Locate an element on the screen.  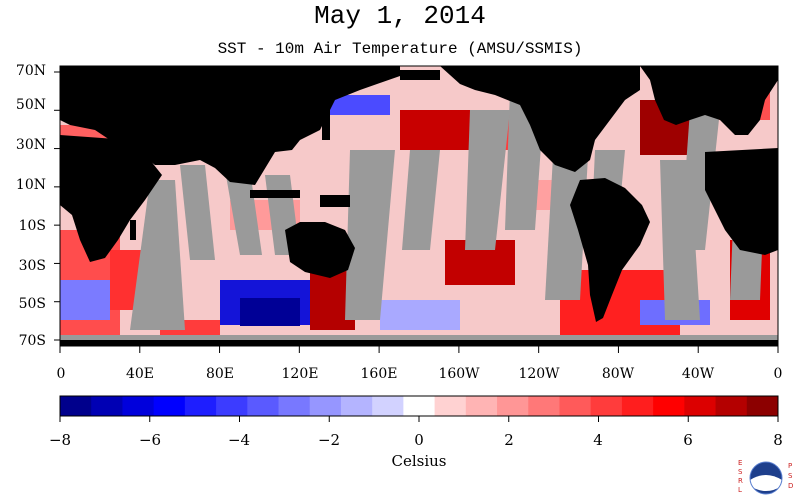
colorbar-tick-label: −6 is located at coordinates (150, 440).